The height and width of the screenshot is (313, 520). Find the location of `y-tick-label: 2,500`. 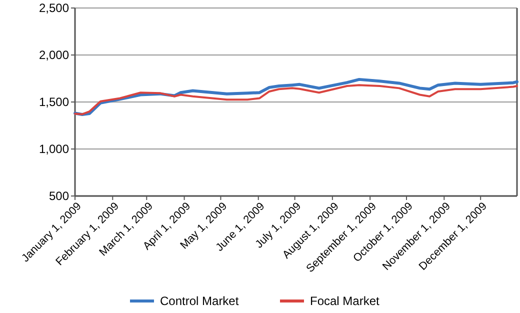

y-tick-label: 2,500 is located at coordinates (54, 8).